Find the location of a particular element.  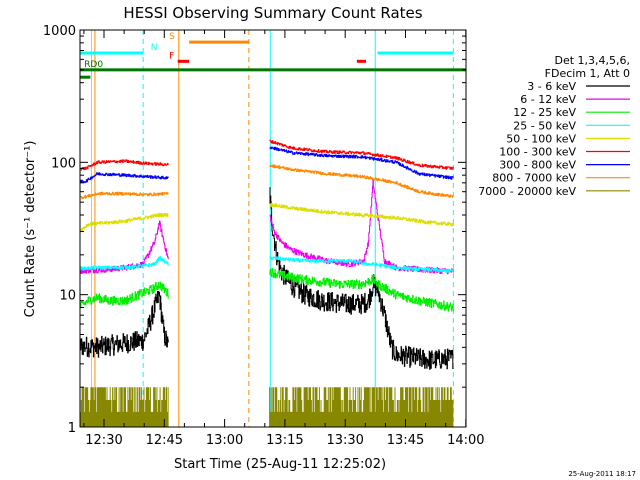

x-tick-label-2: 13:00 is located at coordinates (224, 440).